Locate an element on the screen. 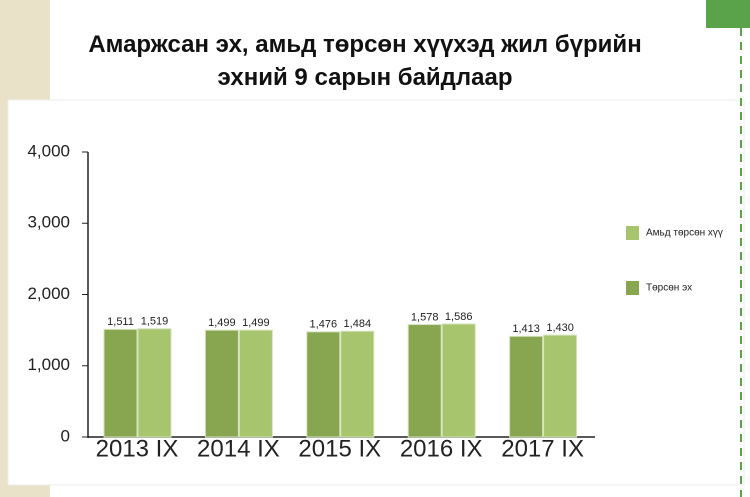  y-tick-label: 1,000 is located at coordinates (48, 364).